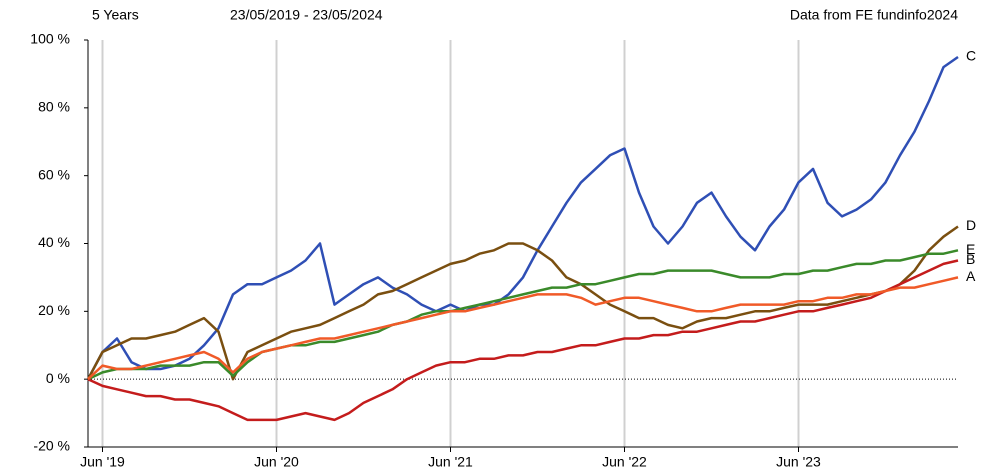  What do you see at coordinates (306, 15) in the screenshot?
I see `chart-subtitle: 23/05/2019 - 23/05/2024` at bounding box center [306, 15].